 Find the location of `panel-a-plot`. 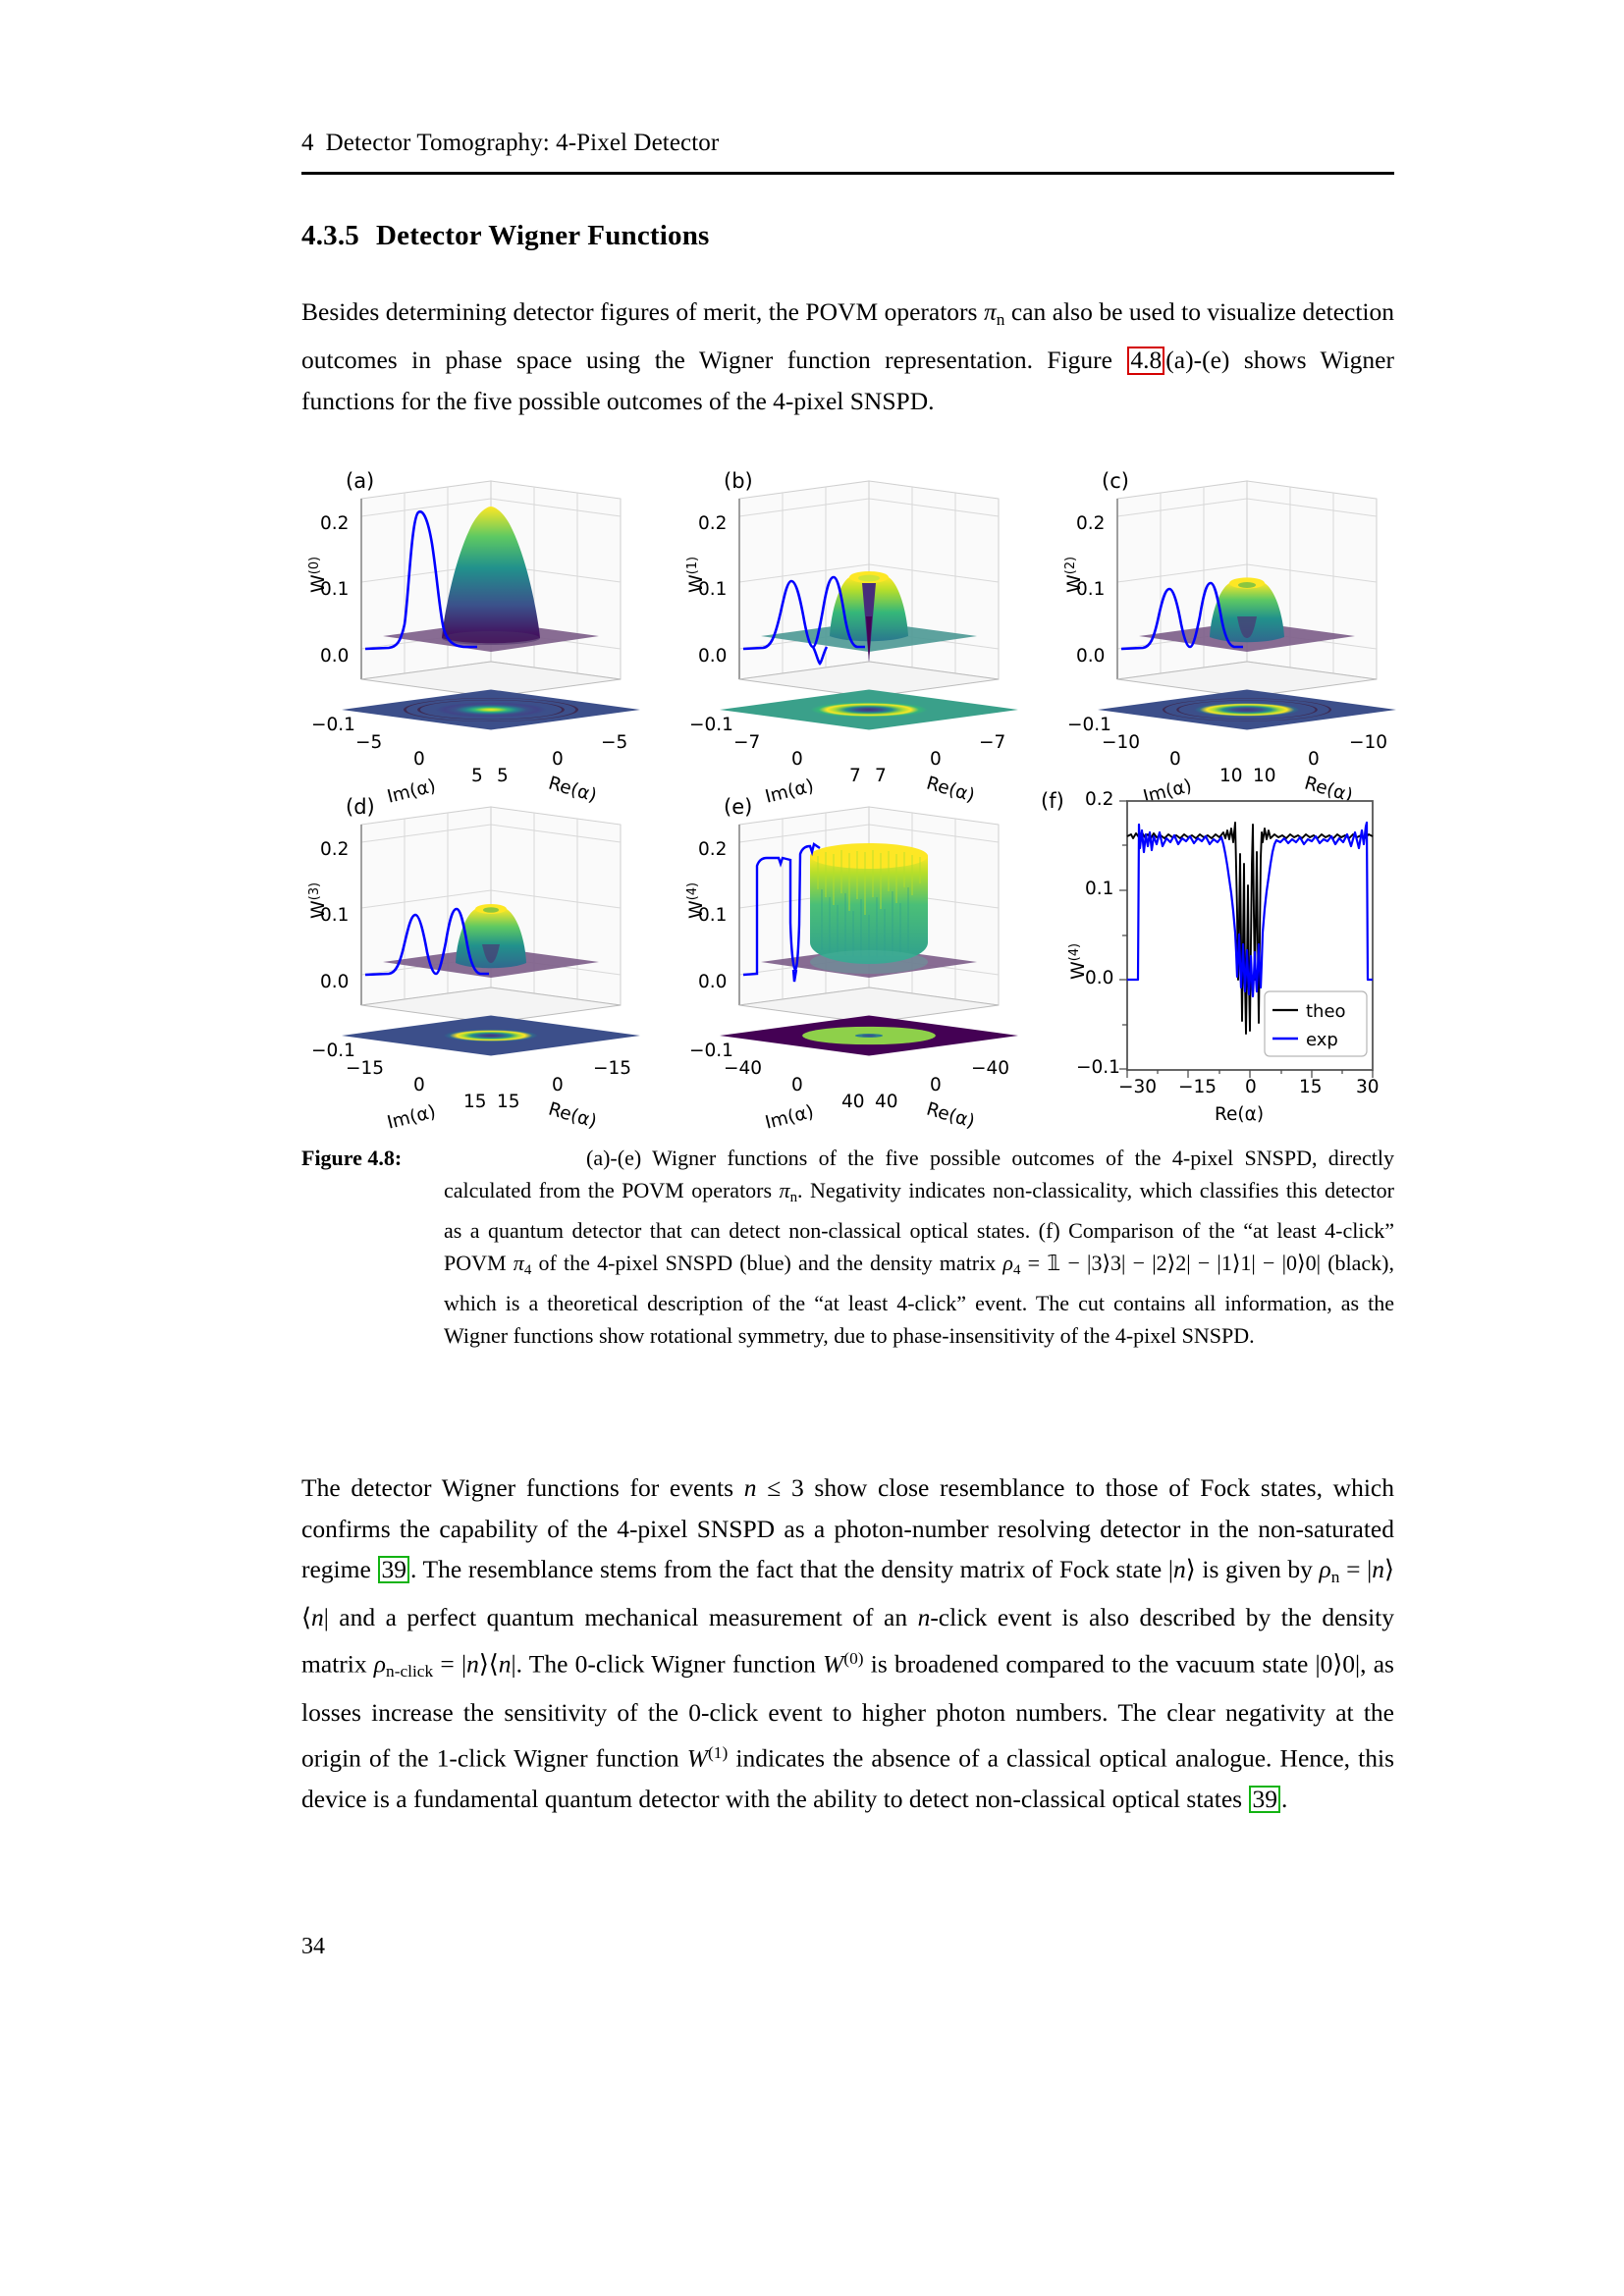

panel-a-plot is located at coordinates (491, 605).